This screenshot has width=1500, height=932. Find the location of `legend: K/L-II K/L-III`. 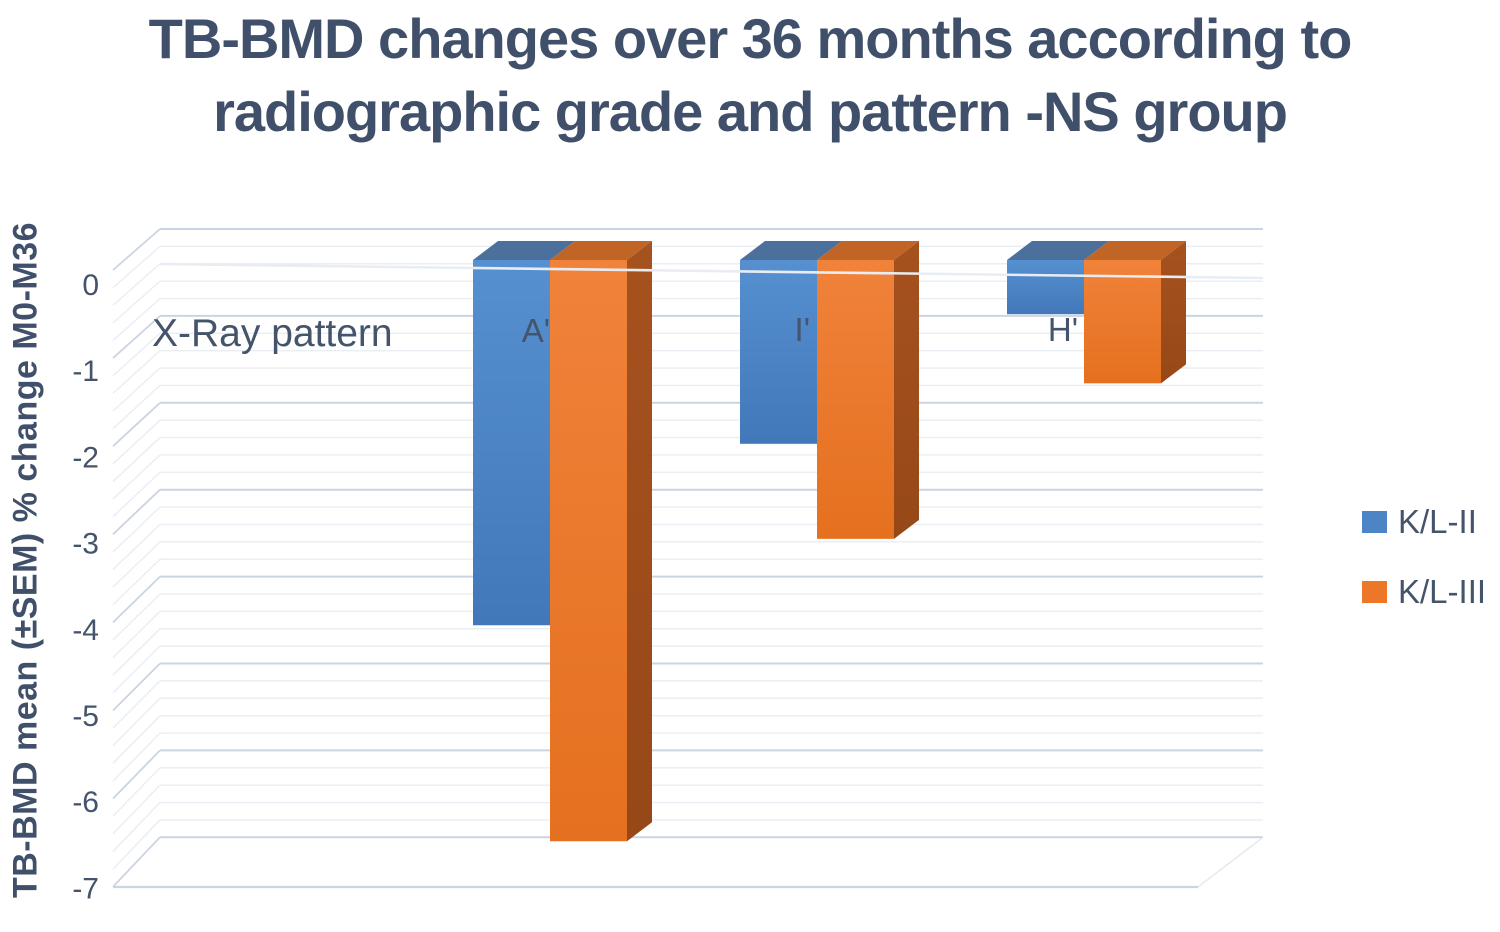

legend: K/L-II K/L-III is located at coordinates (1424, 574).